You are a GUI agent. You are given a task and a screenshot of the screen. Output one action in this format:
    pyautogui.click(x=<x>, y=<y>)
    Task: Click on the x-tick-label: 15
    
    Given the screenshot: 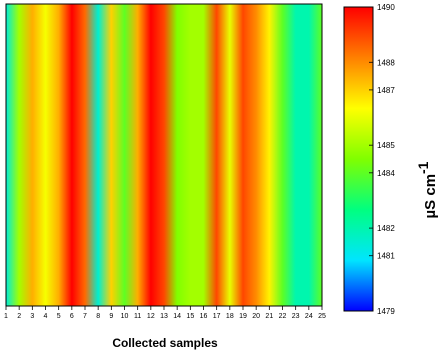 What is the action you would take?
    pyautogui.click(x=190, y=316)
    